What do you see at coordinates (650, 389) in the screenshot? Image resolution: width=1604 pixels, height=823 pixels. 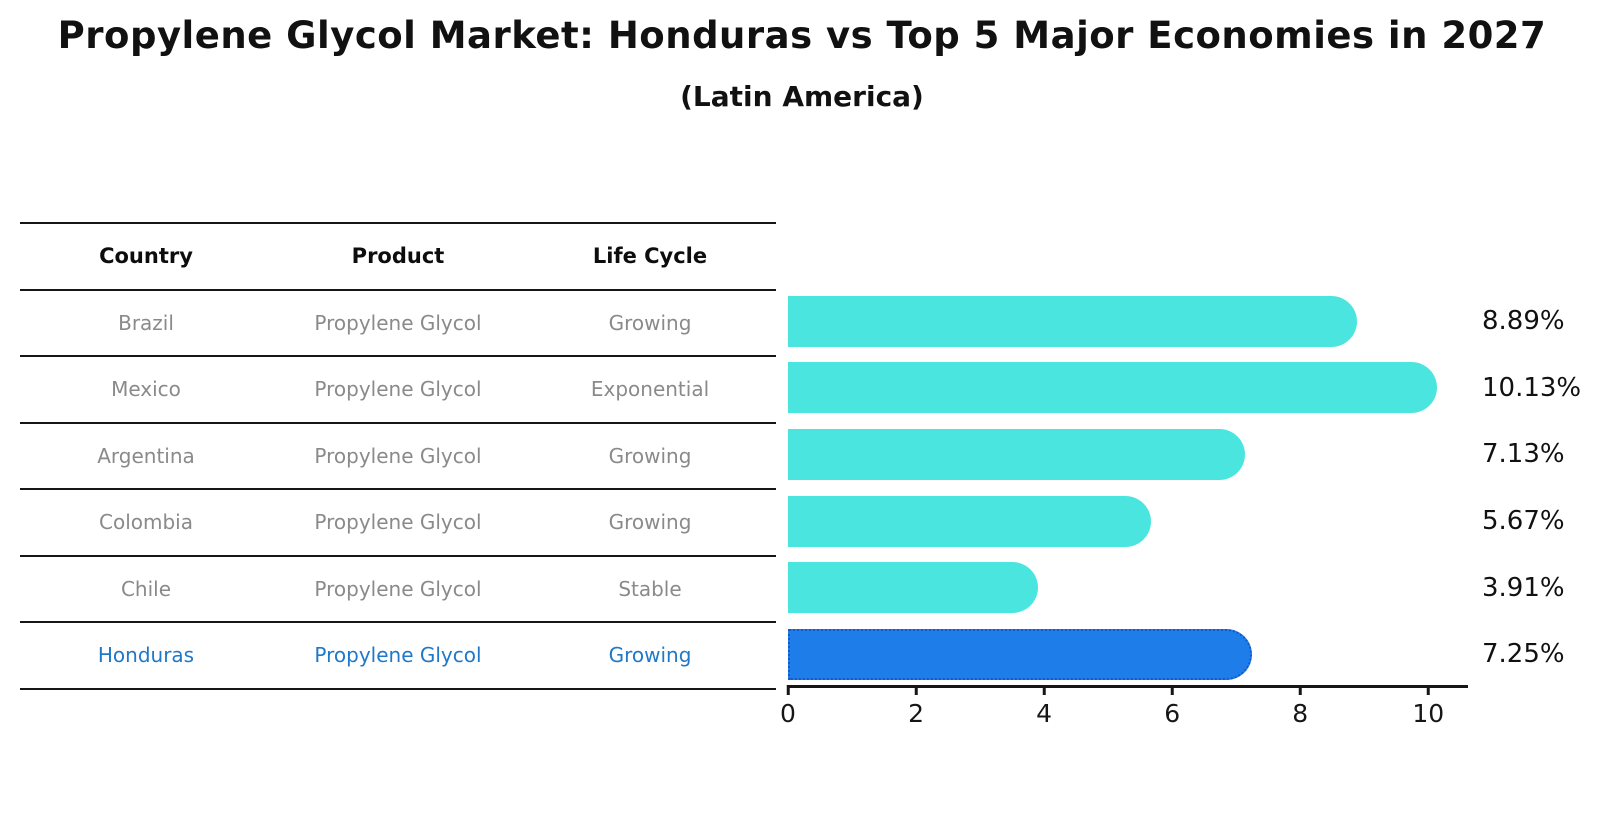 I see `cell-life-cycle: Exponential` at bounding box center [650, 389].